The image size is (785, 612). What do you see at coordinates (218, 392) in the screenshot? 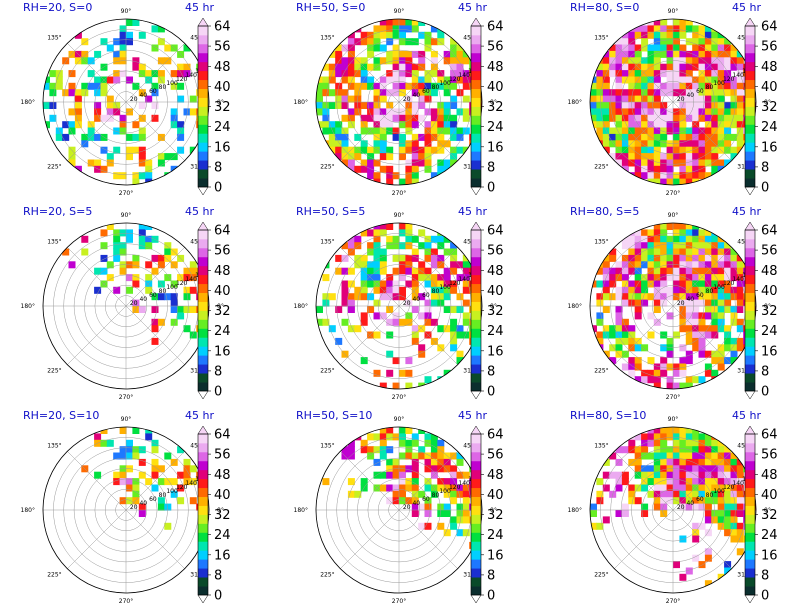
I see `colorbar-tick-label: 0` at bounding box center [218, 392].